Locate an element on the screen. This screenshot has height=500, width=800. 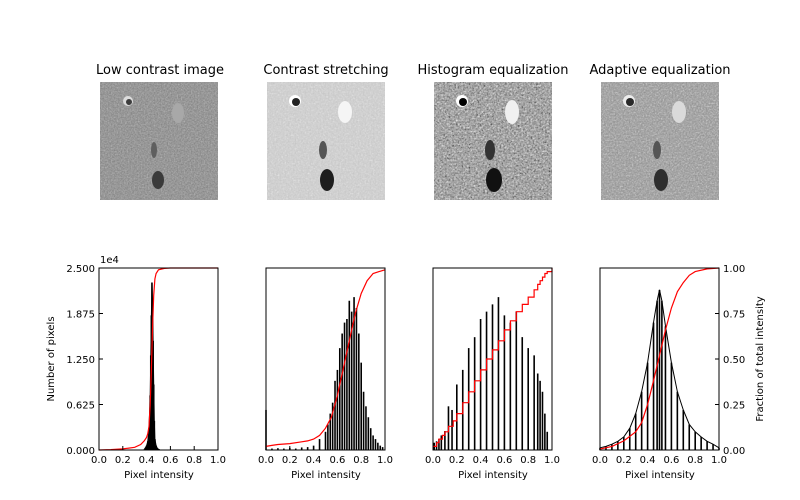
histogram-panel-4: 0.0 0.2 0.4 0.6 0.8 1.00.00 0.25 0.50 0.75 1.00 is located at coordinates (668, 365).